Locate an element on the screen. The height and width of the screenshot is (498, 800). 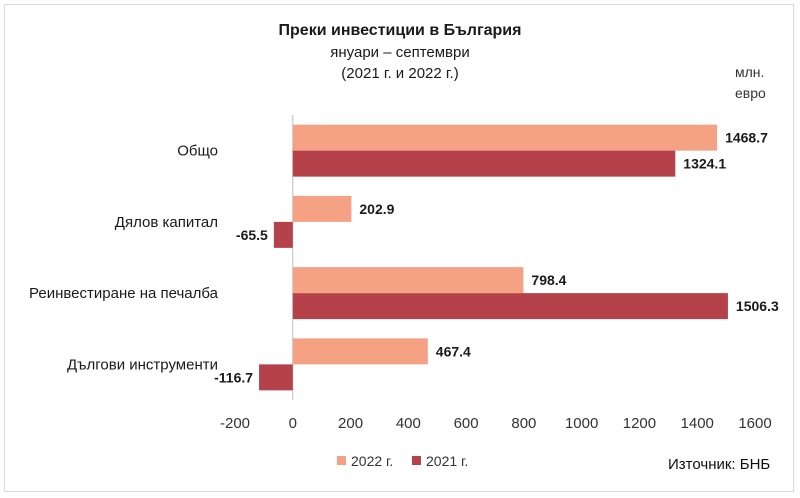
x-tick-label: 1000 is located at coordinates (581, 423).